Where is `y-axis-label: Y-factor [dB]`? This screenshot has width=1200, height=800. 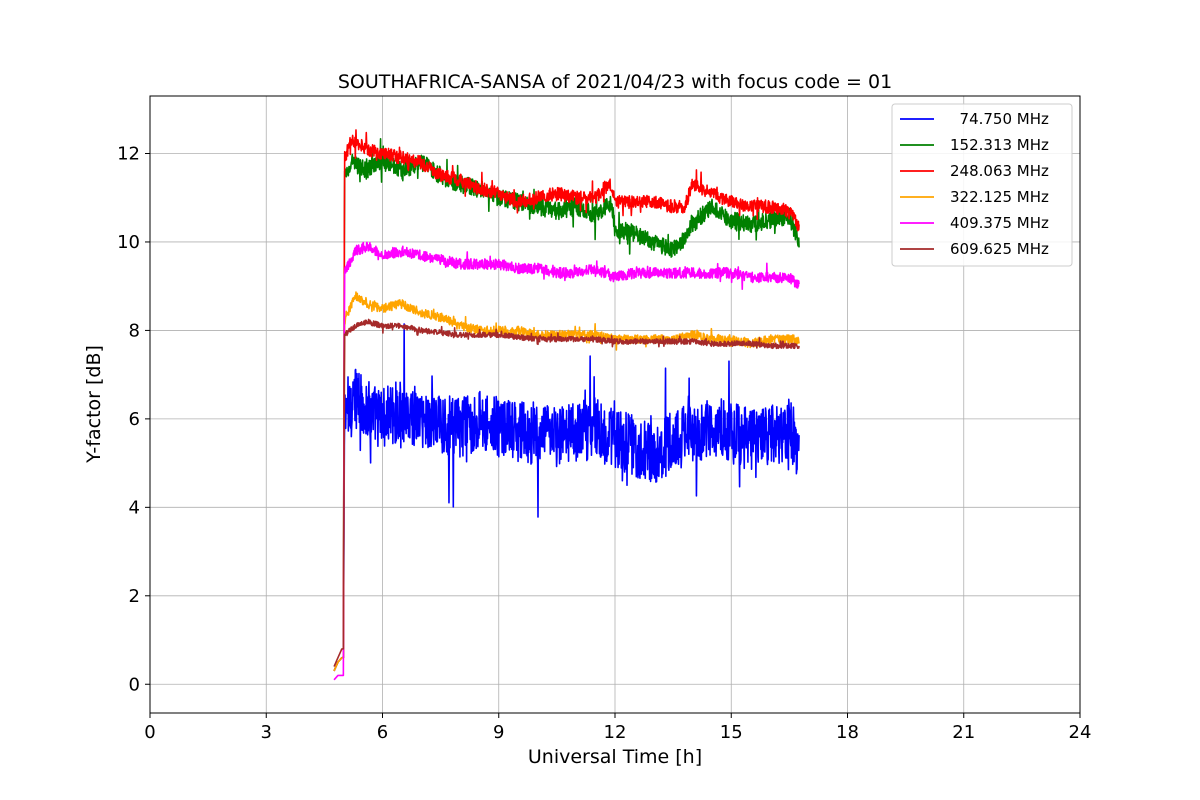 y-axis-label: Y-factor [dB] is located at coordinates (94, 404).